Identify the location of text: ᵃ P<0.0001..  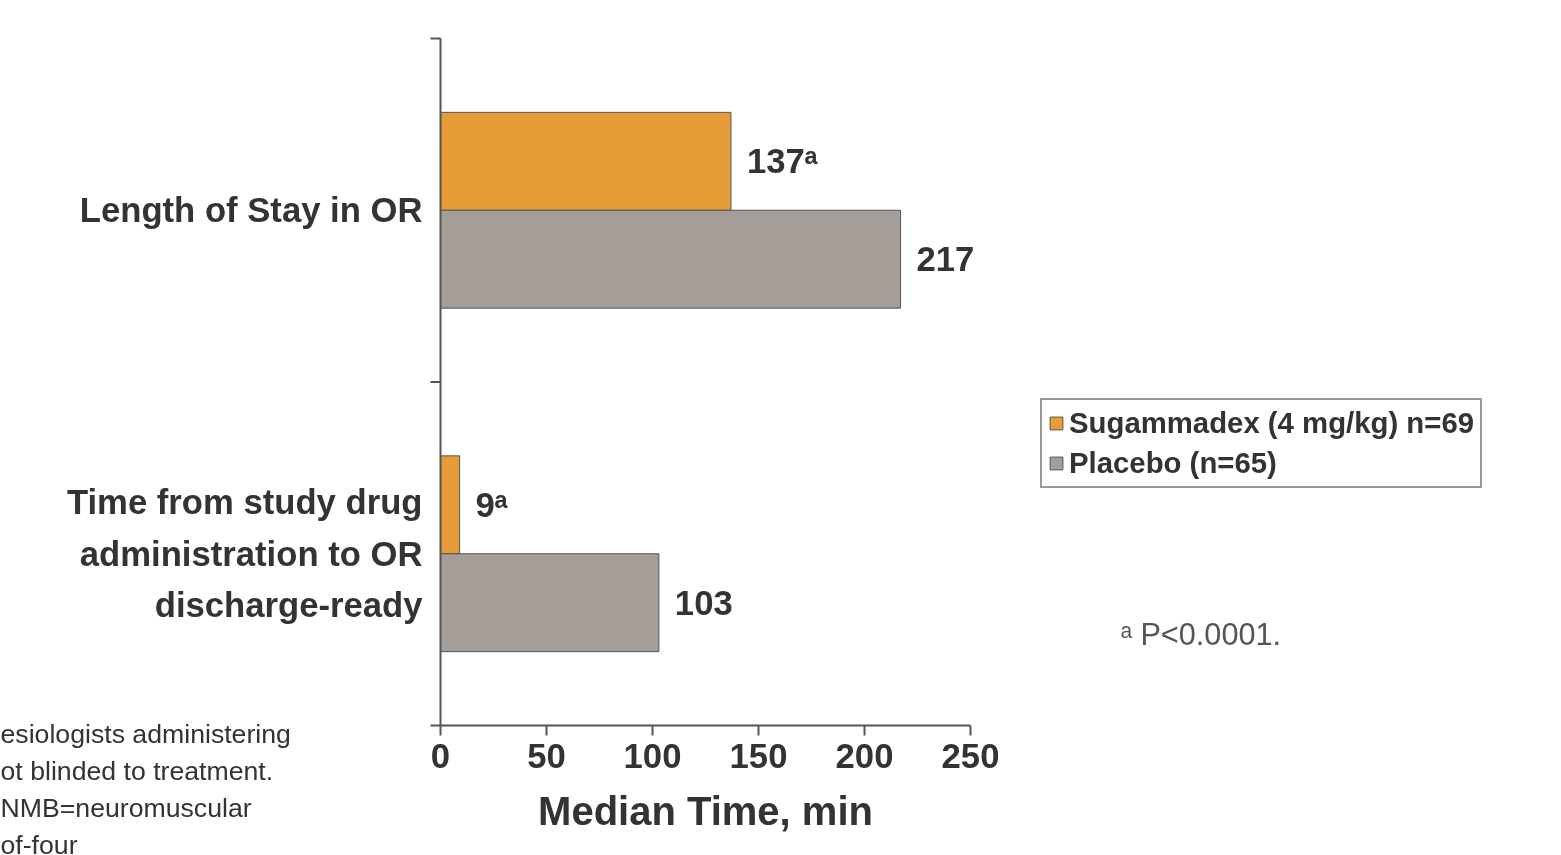
(1201, 633).